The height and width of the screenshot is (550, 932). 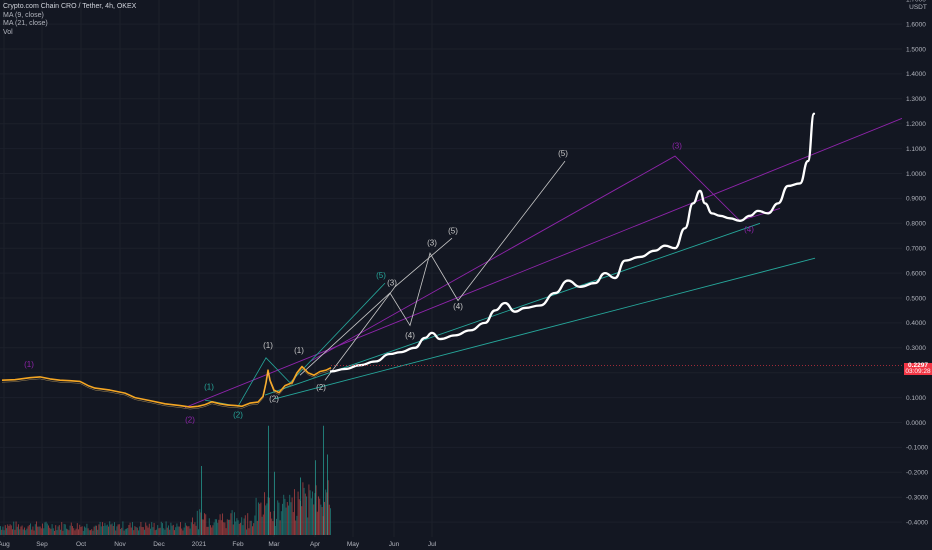 I want to click on wave-label: (5), so click(x=453, y=230).